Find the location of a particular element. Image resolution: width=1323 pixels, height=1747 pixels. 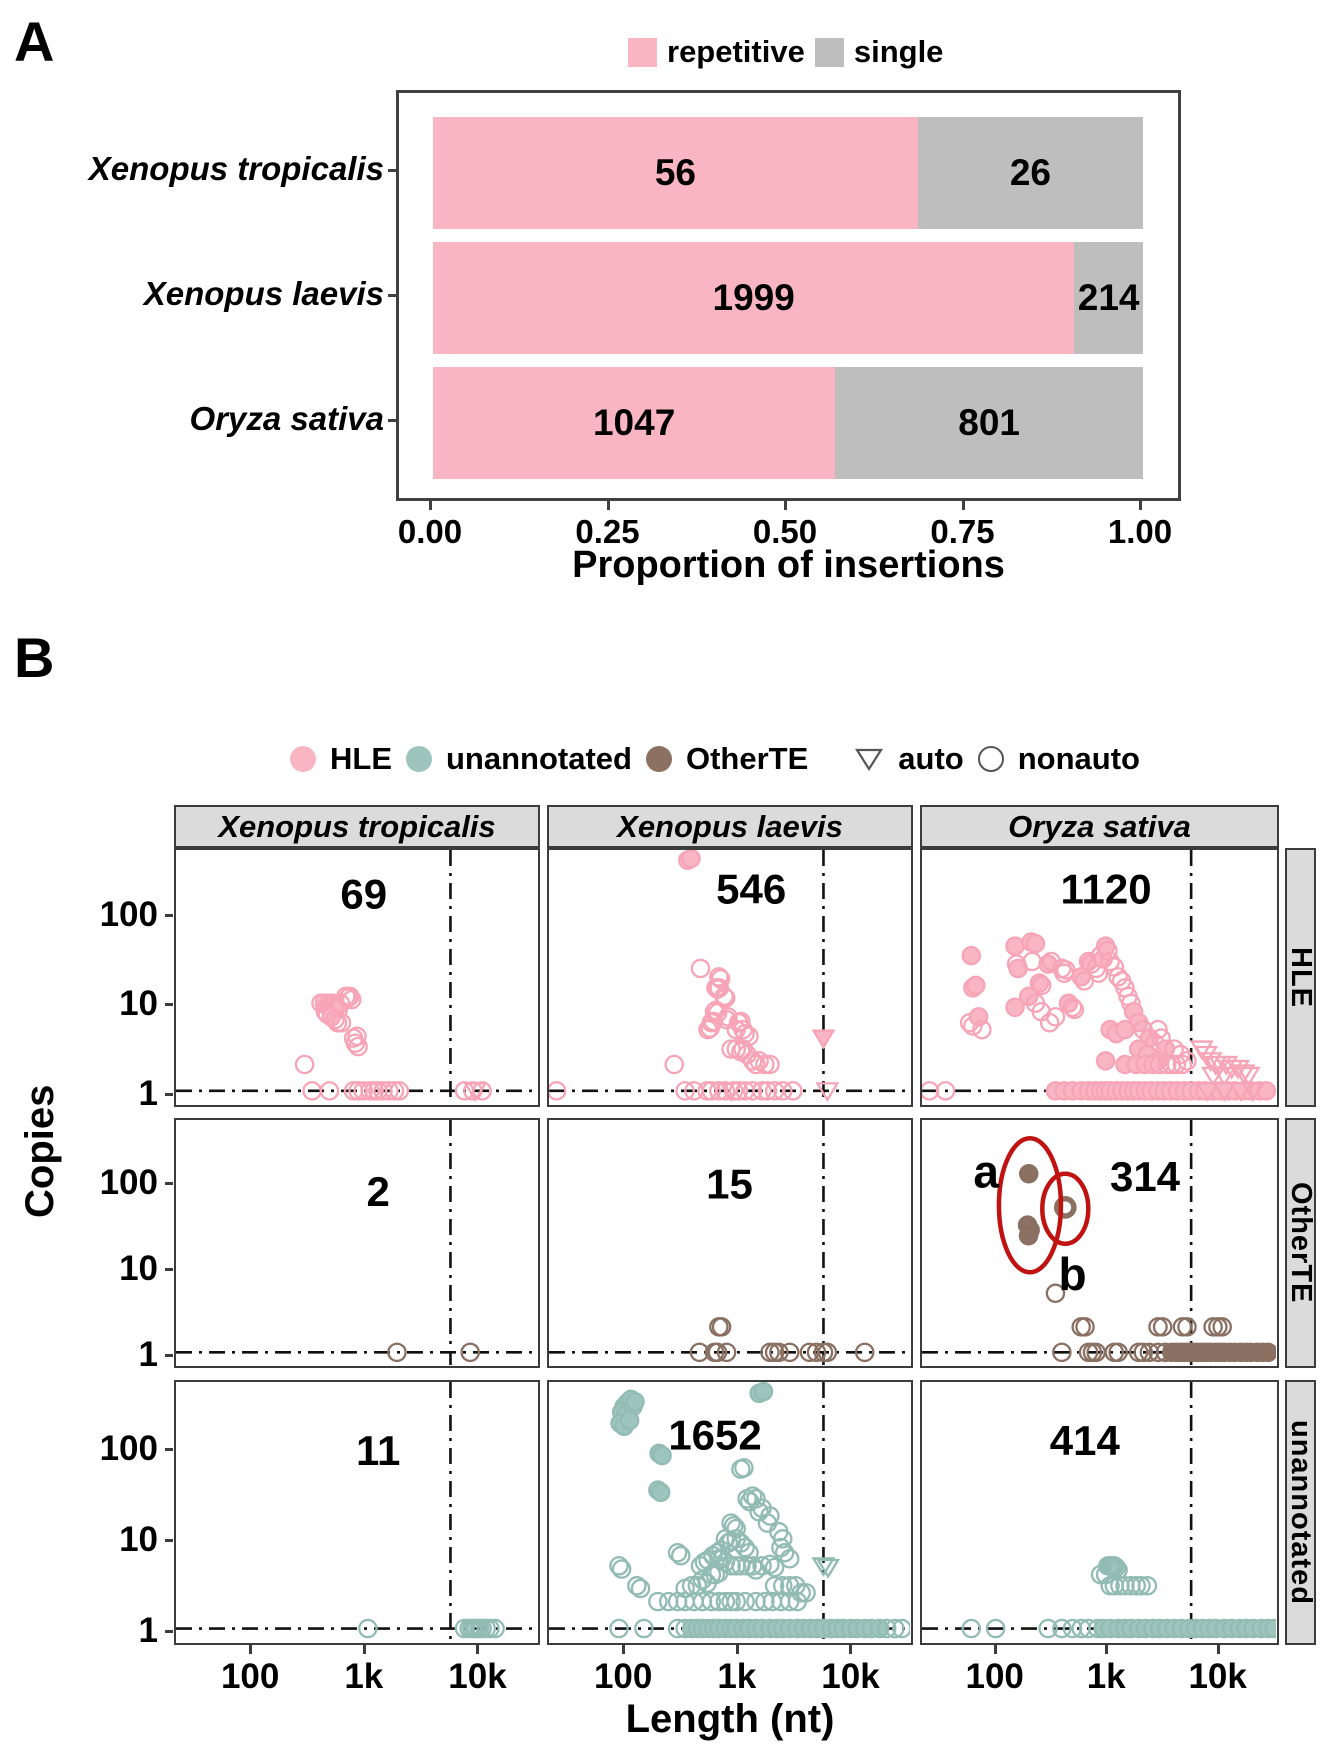

facet-count: 1120 is located at coordinates (1106, 888).